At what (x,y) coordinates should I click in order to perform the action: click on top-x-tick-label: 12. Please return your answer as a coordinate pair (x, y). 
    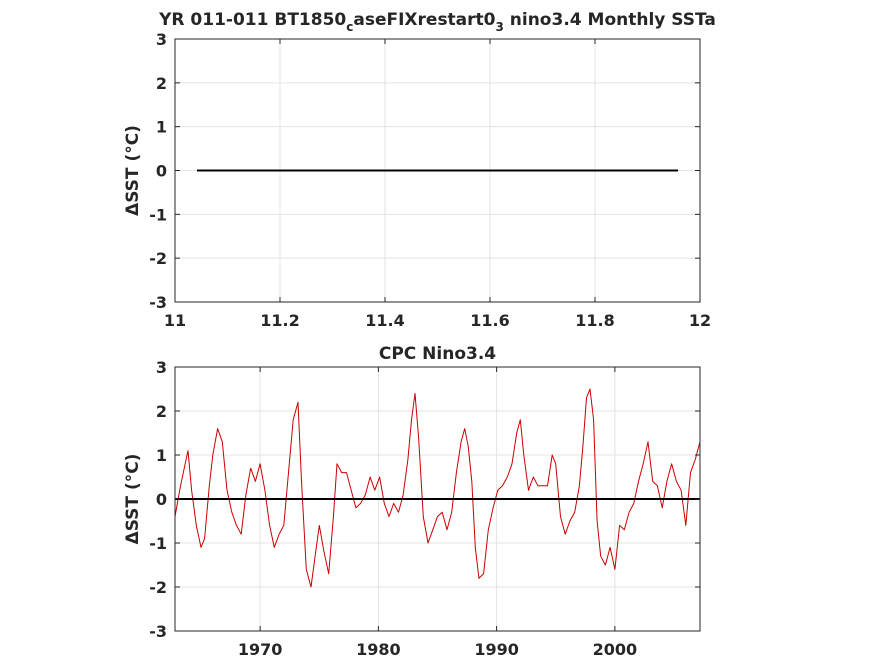
    Looking at the image, I should click on (700, 320).